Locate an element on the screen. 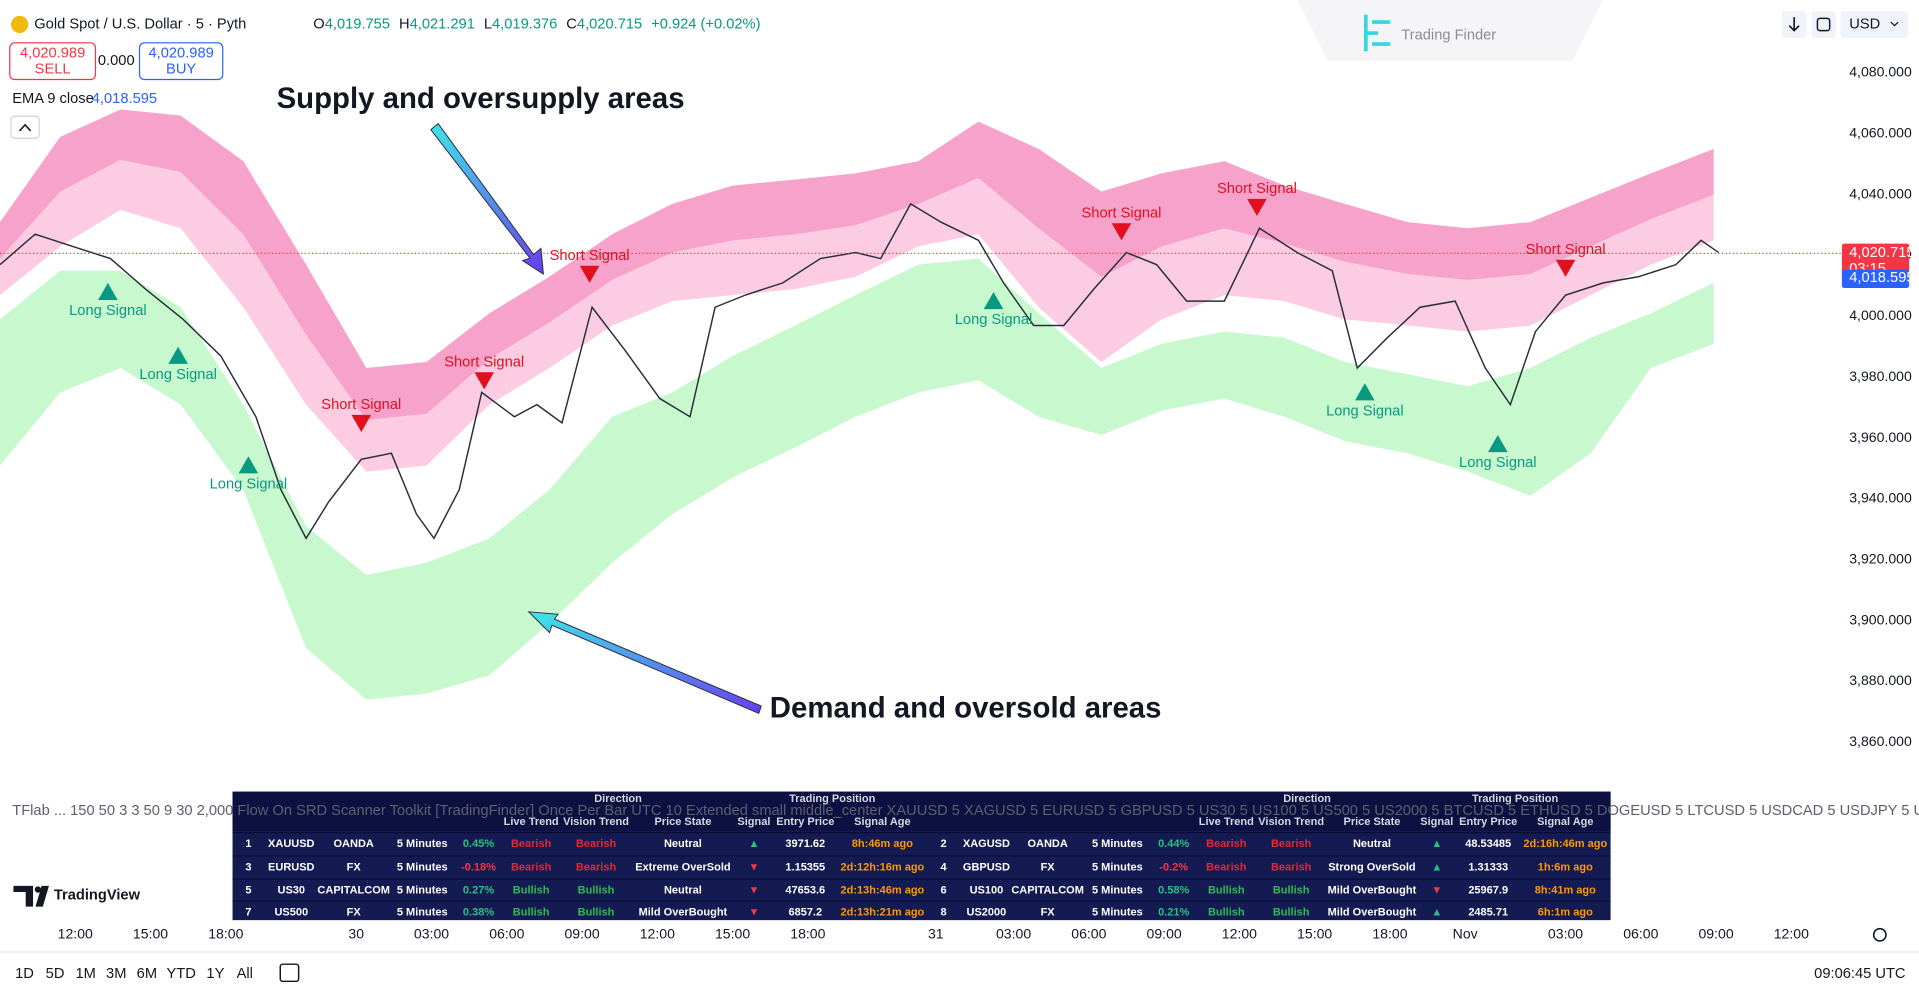  table-cell: 25967.9 is located at coordinates (1488, 891).